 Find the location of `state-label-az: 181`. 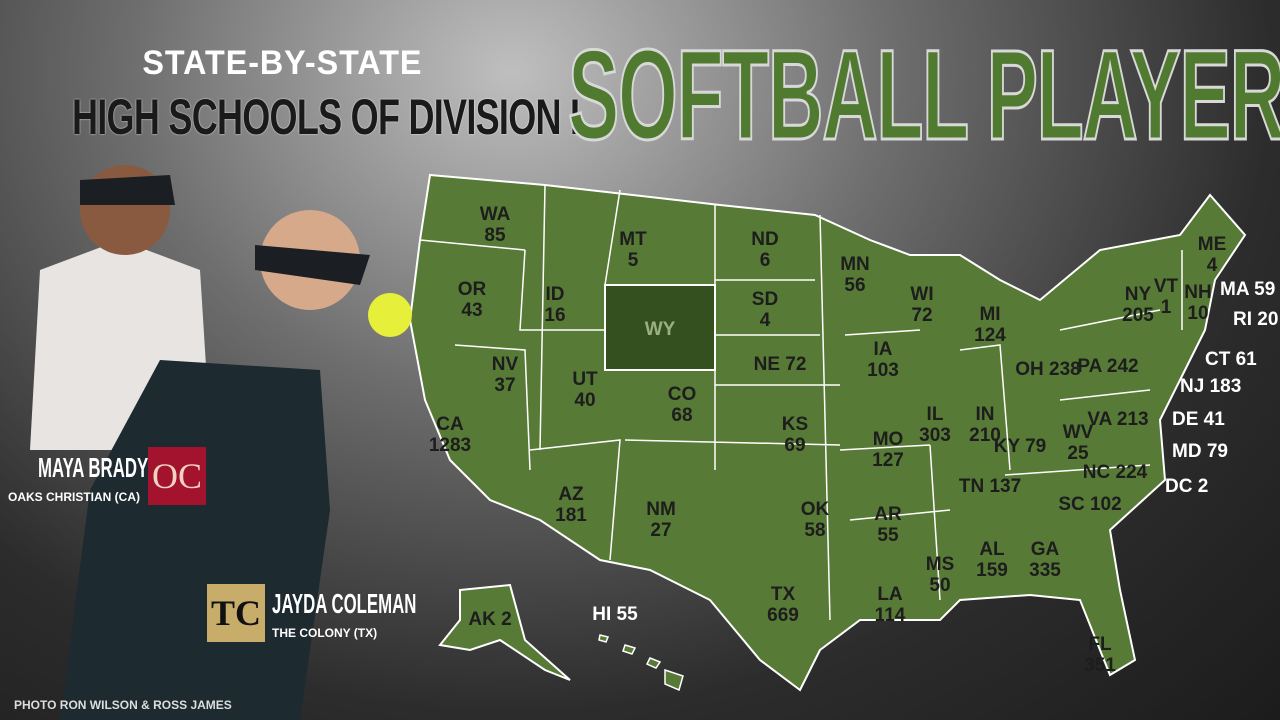

state-label-az: 181 is located at coordinates (571, 515).